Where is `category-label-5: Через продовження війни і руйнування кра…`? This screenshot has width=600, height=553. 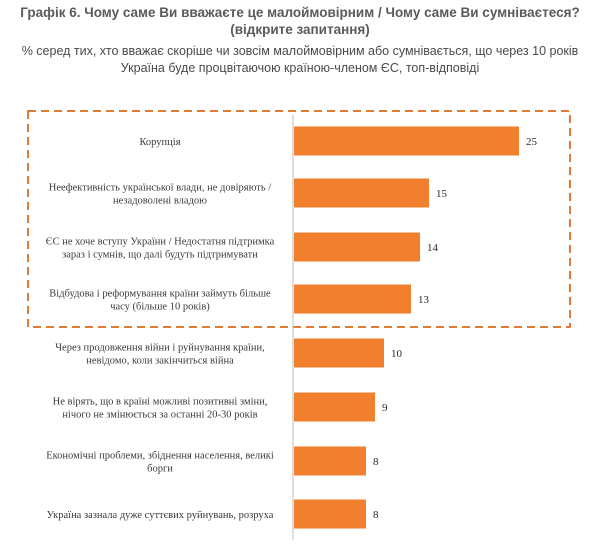 category-label-5: Через продовження війни і руйнування кра… is located at coordinates (160, 355).